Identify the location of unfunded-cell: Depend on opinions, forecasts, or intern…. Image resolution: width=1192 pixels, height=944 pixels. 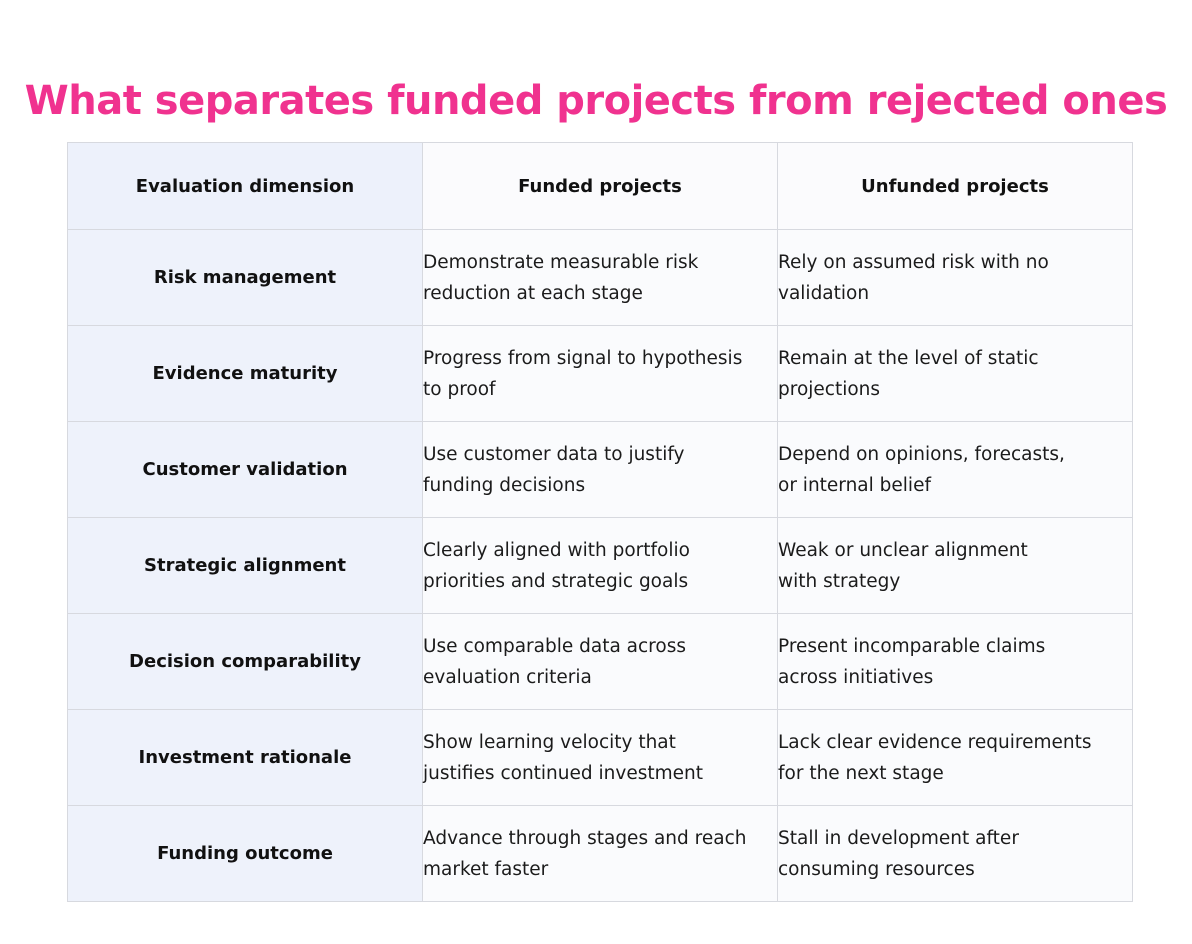
(955, 469).